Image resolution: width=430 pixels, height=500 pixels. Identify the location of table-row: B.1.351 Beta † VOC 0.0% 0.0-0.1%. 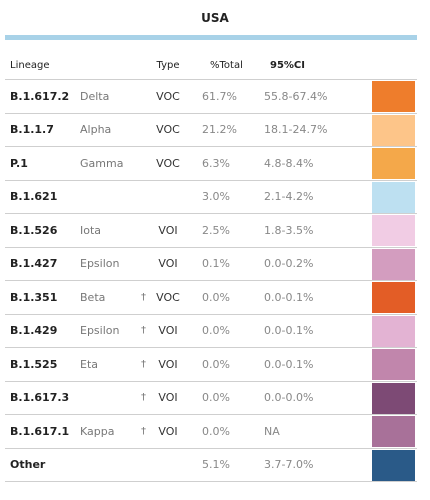
(211, 298).